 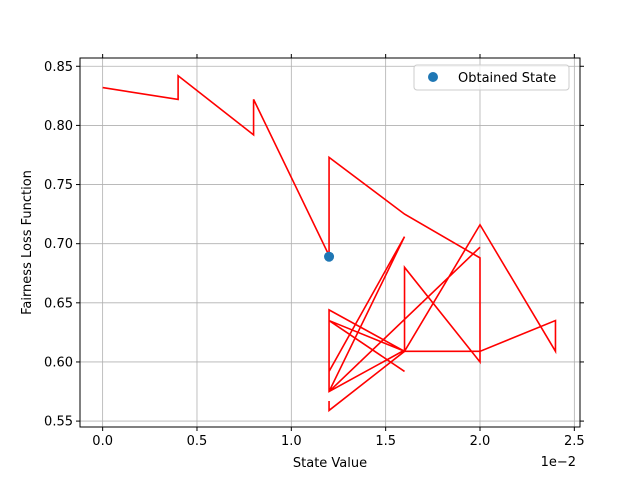 What do you see at coordinates (27, 242) in the screenshot?
I see `y-axis-label: Fairness Loss Function` at bounding box center [27, 242].